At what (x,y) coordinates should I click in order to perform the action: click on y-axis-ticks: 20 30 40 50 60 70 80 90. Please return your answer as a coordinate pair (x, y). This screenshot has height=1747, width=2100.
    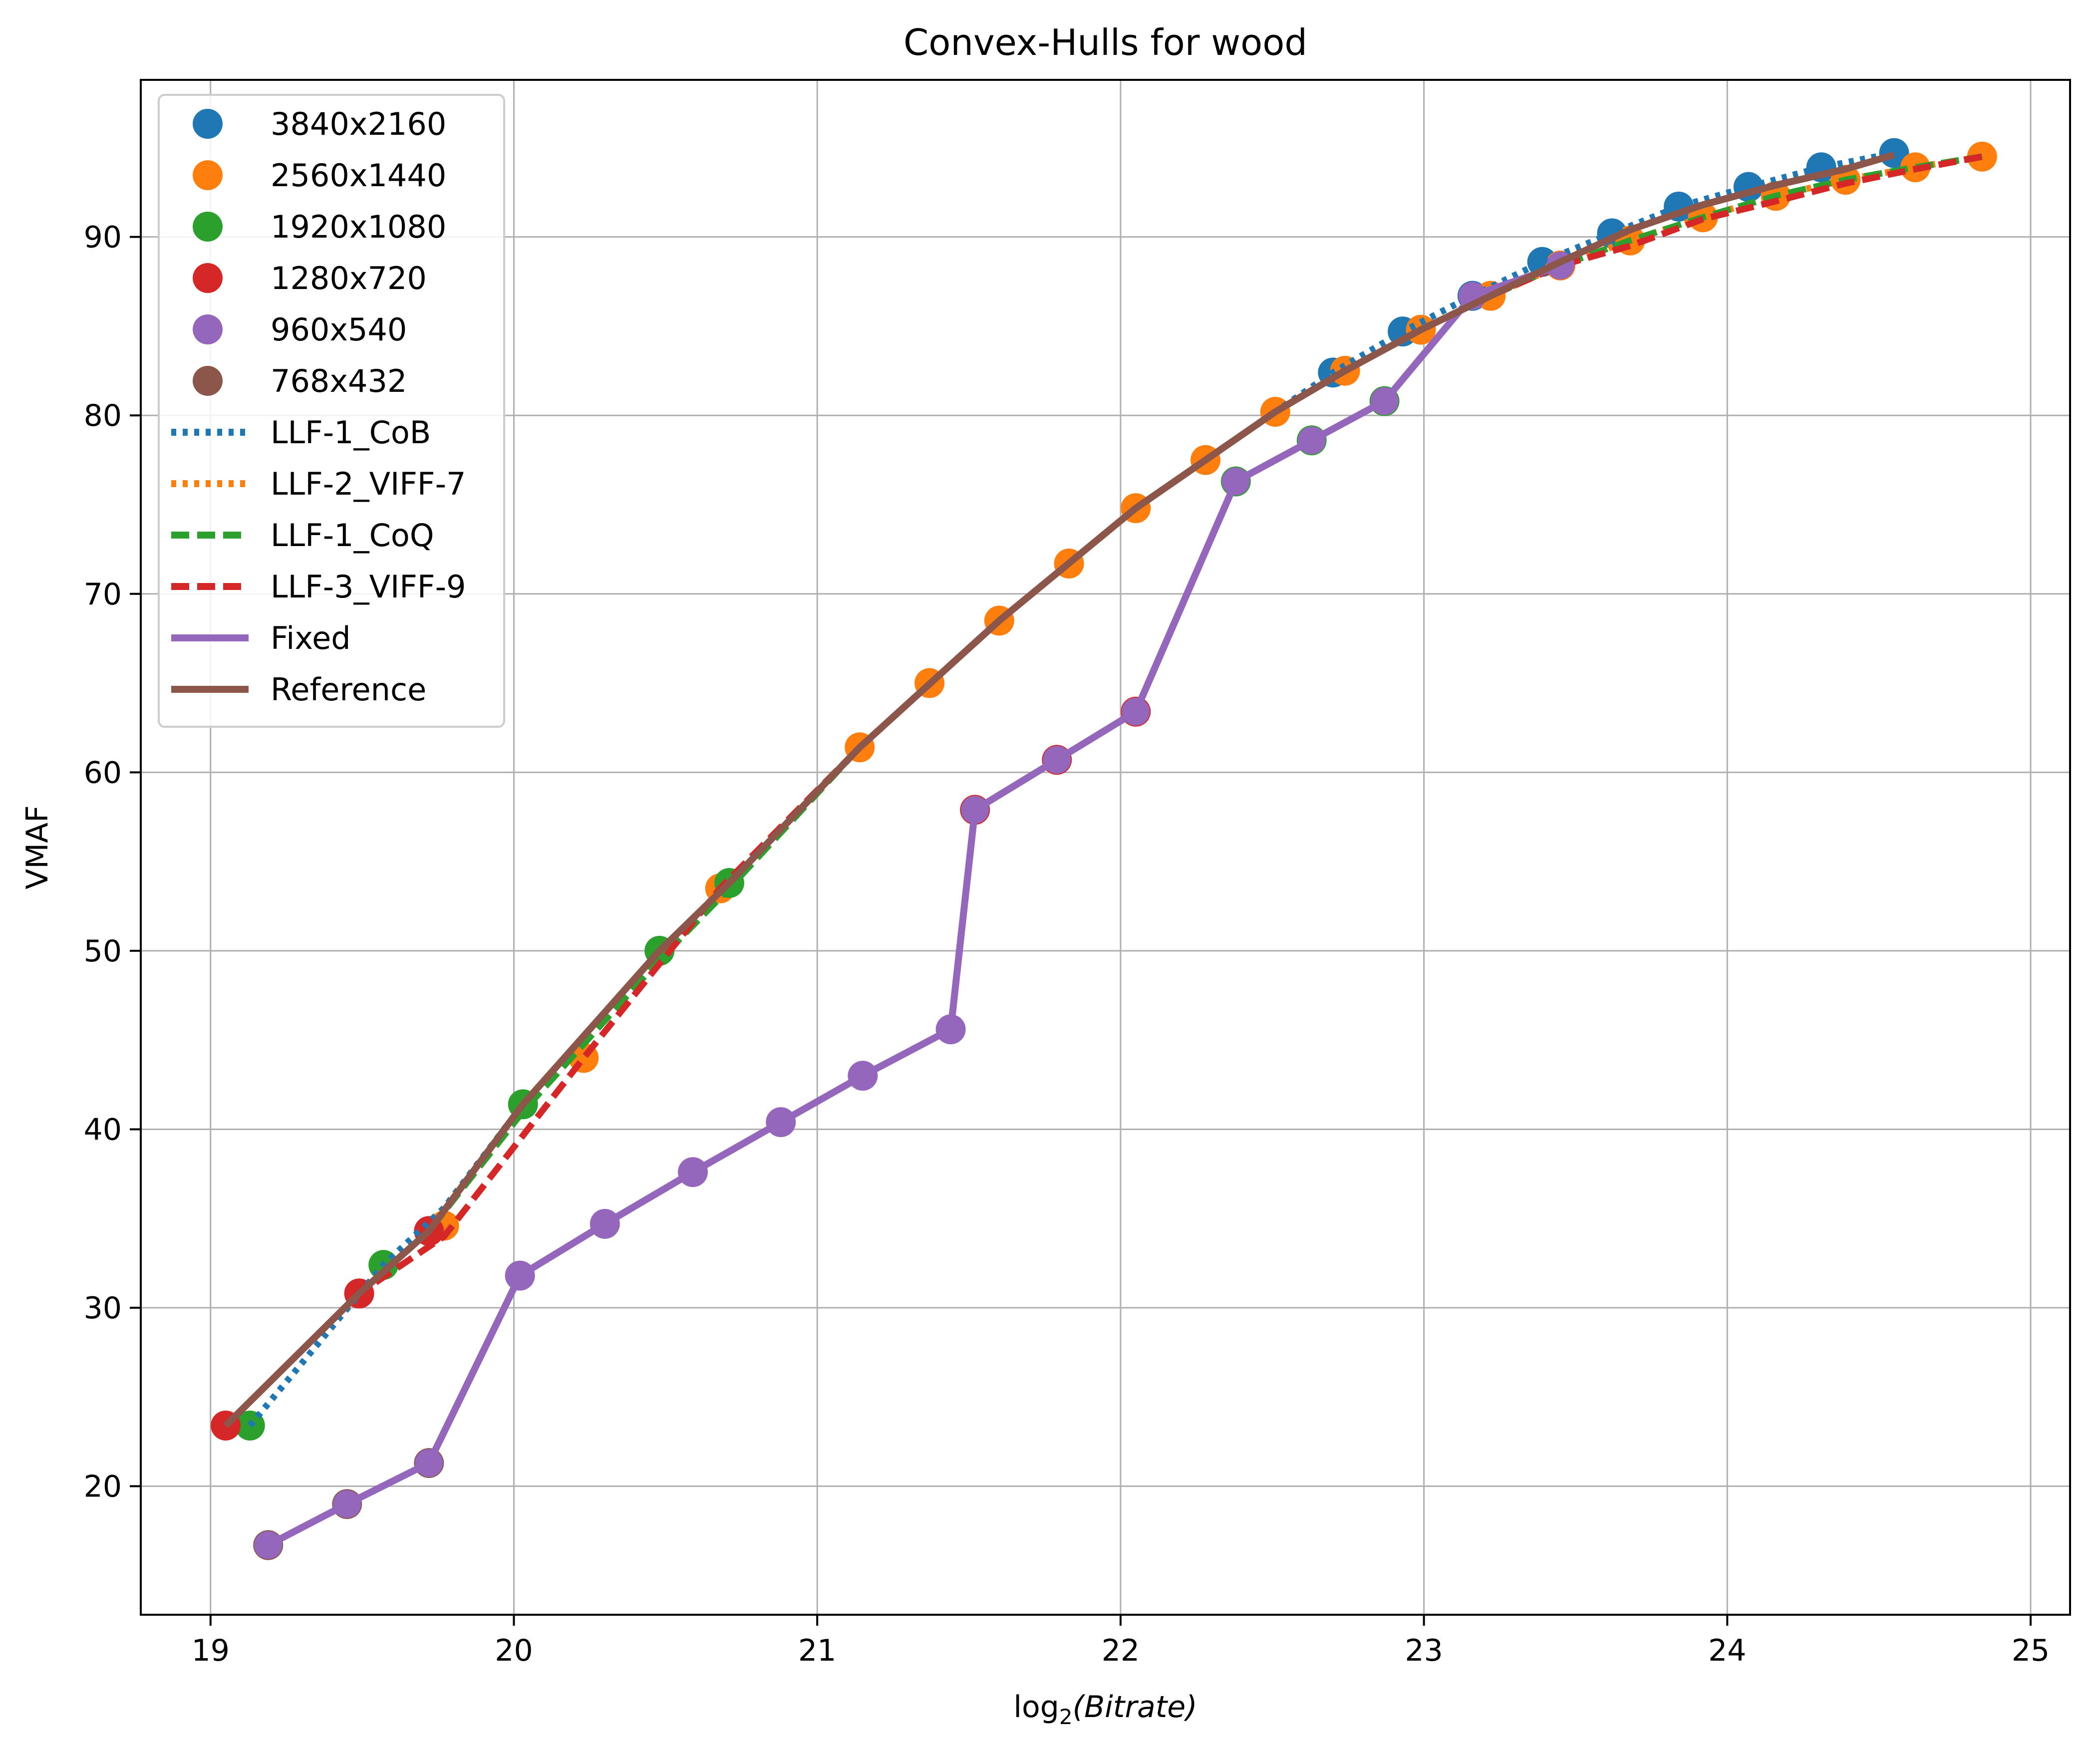
    Looking at the image, I should click on (112, 862).